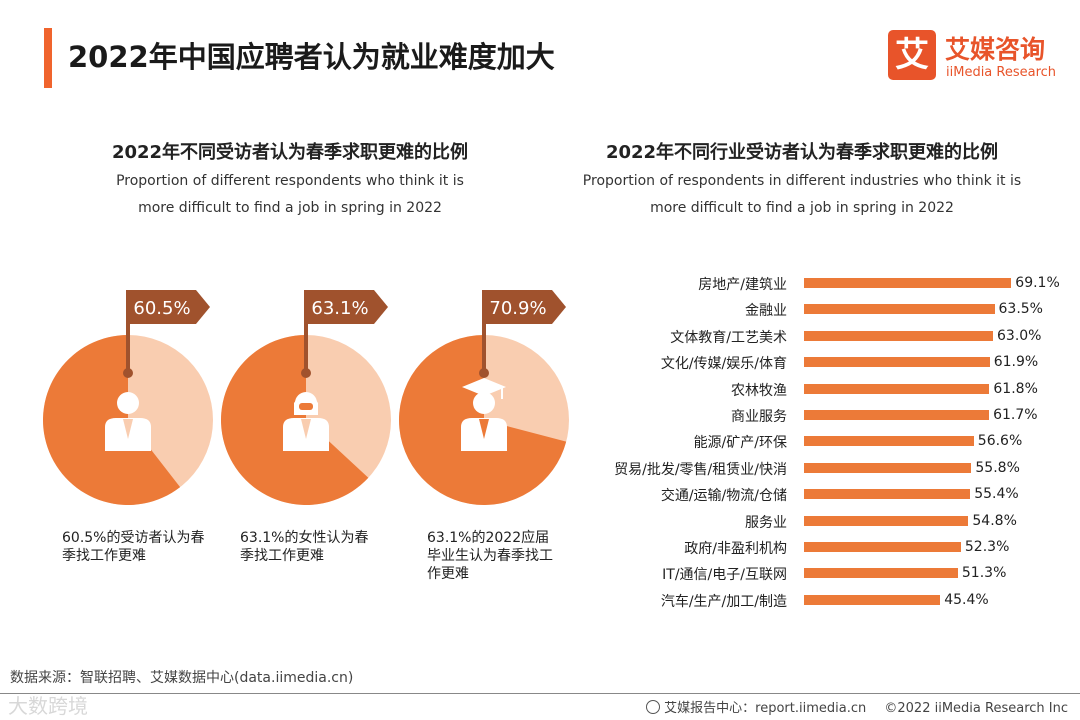 The height and width of the screenshot is (720, 1080). I want to click on pie-caption-graduates: 63.1%的2022应届毕业生认为春季找工作更难, so click(490, 556).